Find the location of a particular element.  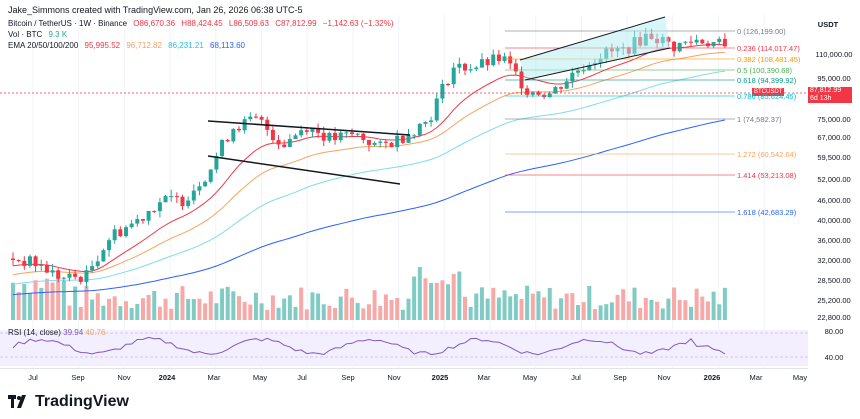

price-label: 110,000.00 is located at coordinates (834, 54).